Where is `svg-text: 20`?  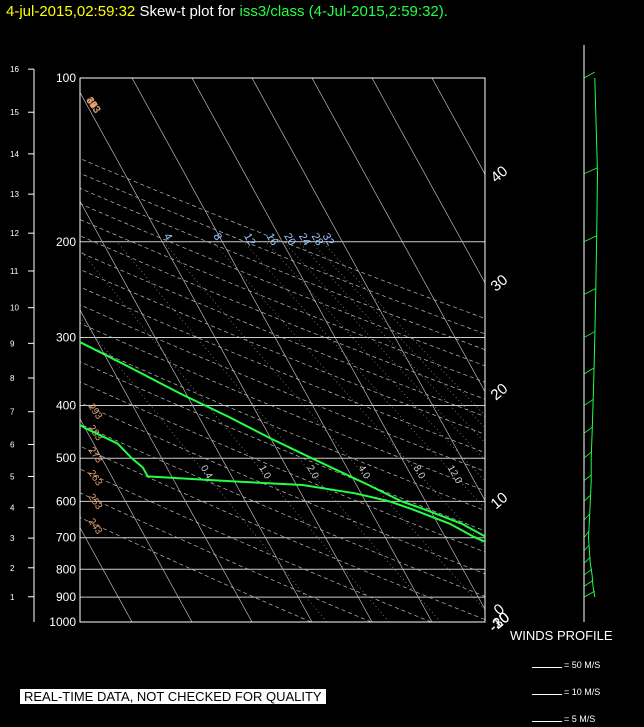 svg-text: 20 is located at coordinates (499, 392).